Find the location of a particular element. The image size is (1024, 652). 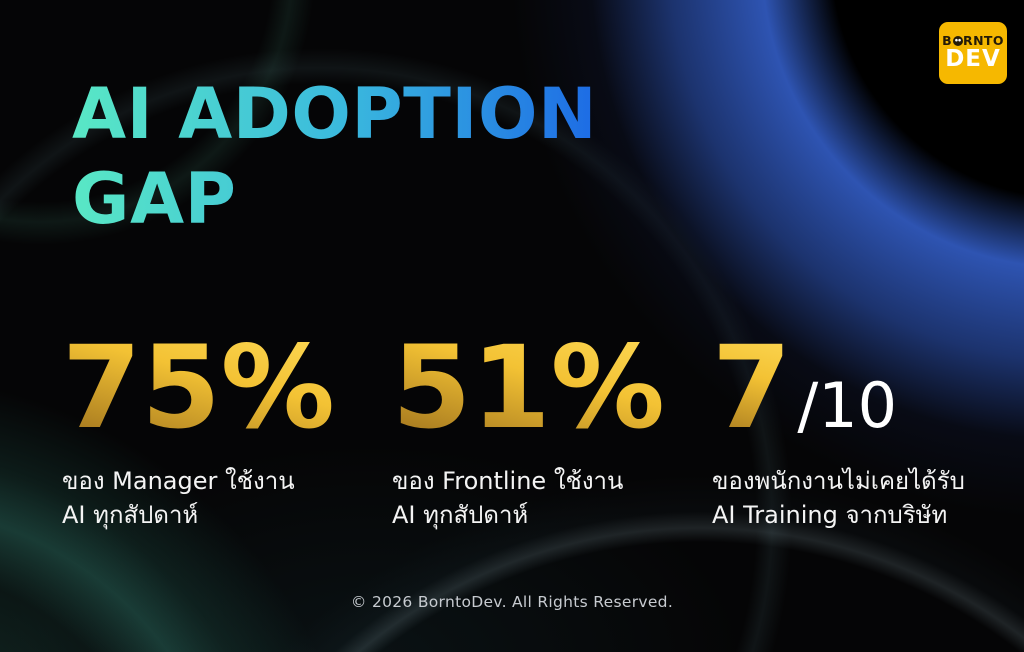

stat-frontline-caption-line2: AI ทุกสัปดาห์ is located at coordinates (460, 514).